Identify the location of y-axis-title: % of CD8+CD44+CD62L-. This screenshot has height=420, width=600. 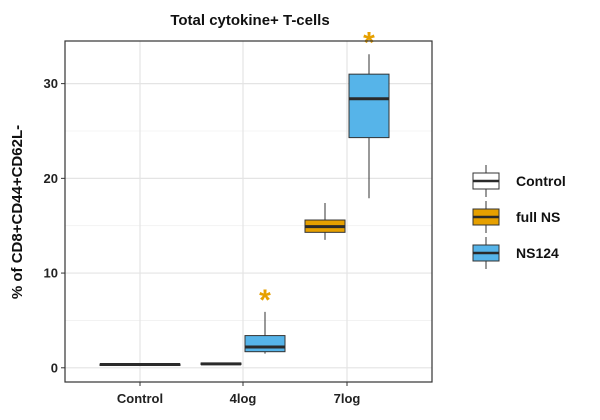
(17, 212).